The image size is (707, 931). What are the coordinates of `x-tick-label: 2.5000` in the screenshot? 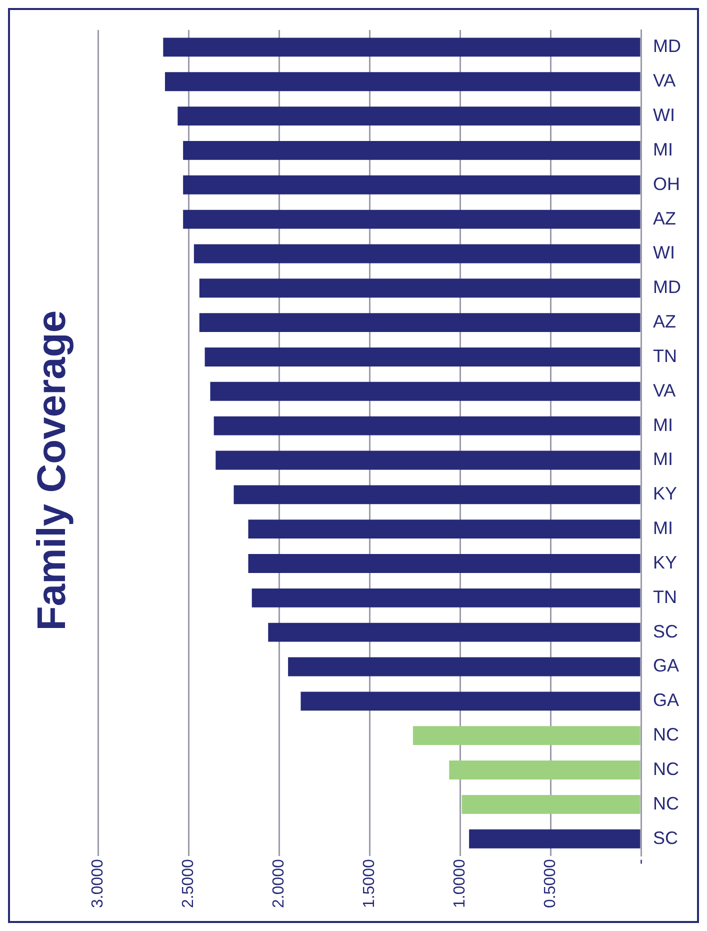 It's located at (188, 883).